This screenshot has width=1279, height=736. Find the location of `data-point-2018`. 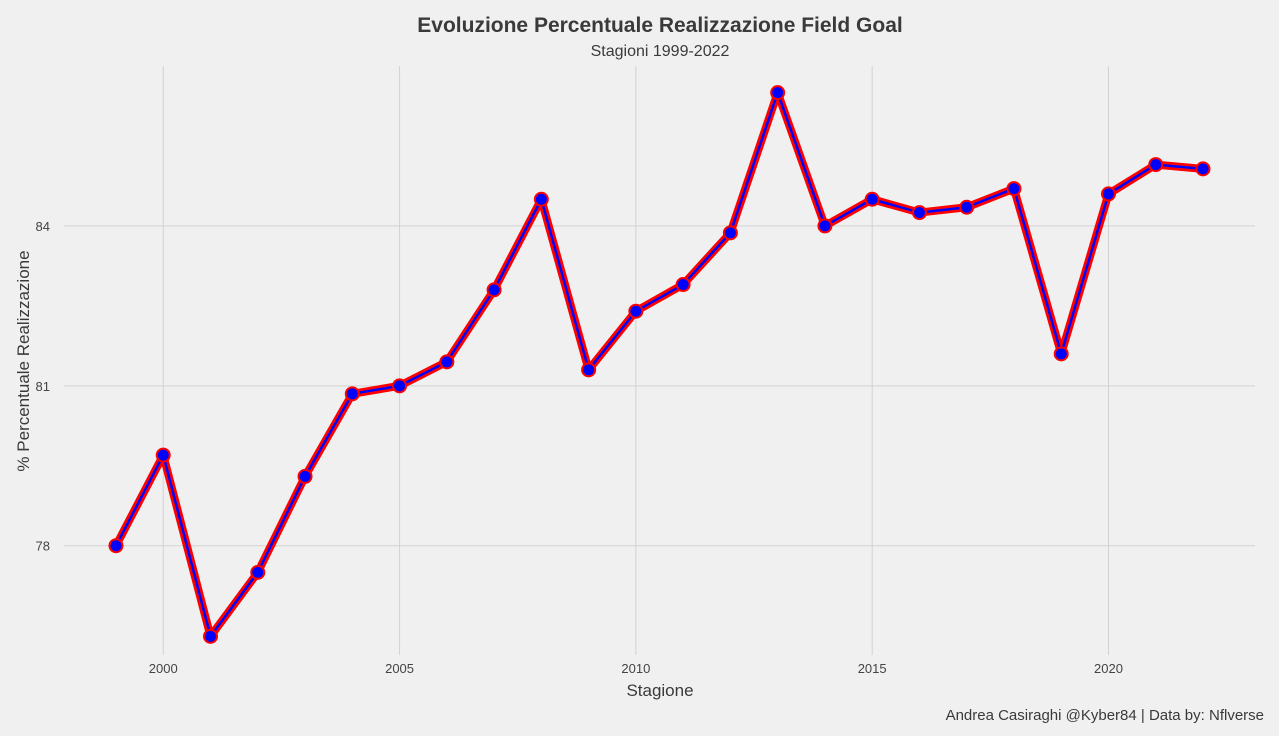

data-point-2018 is located at coordinates (1014, 189).